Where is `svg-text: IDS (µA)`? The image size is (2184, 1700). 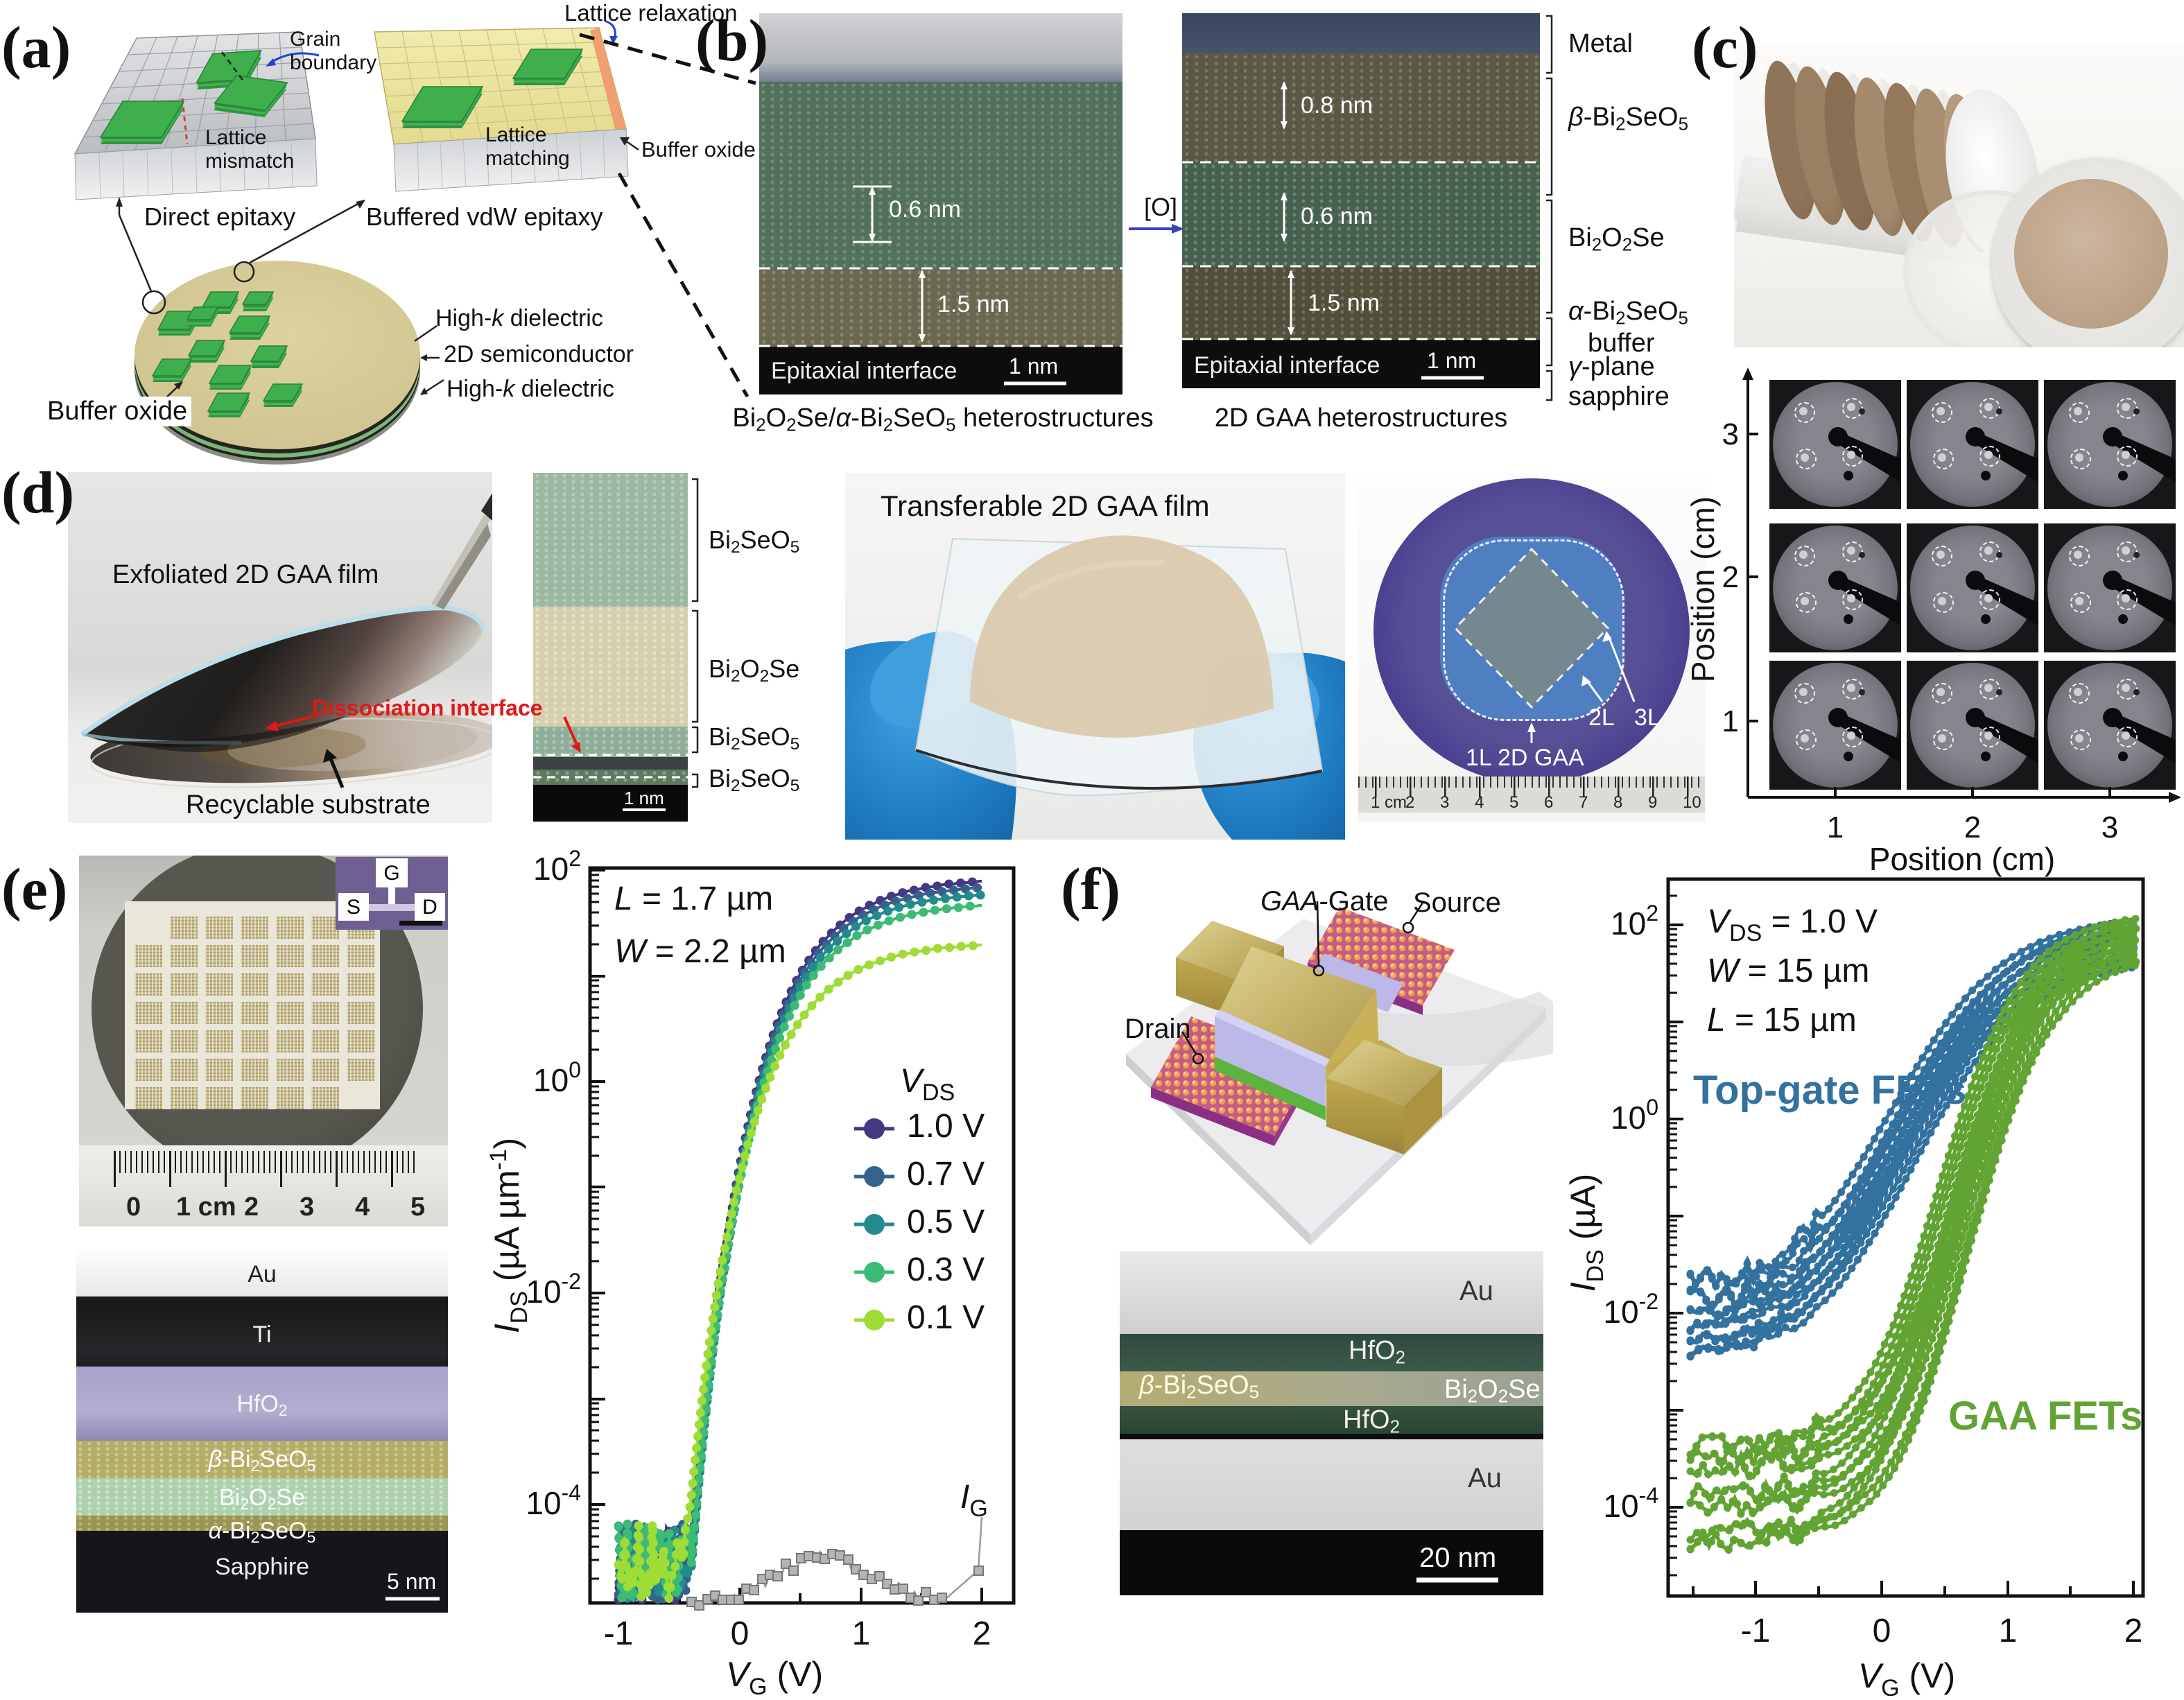 svg-text: IDS (µA) is located at coordinates (1586, 1233).